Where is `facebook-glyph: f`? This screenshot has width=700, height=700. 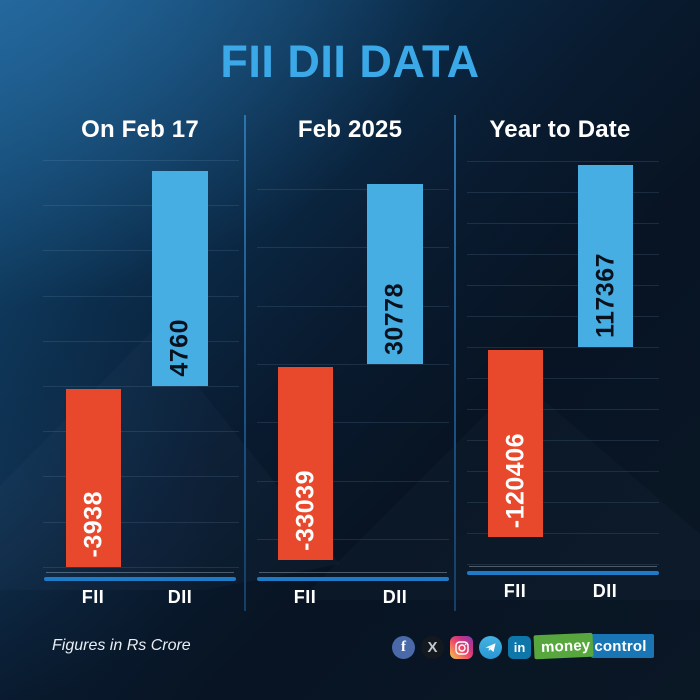
facebook-glyph: f is located at coordinates (403, 647).